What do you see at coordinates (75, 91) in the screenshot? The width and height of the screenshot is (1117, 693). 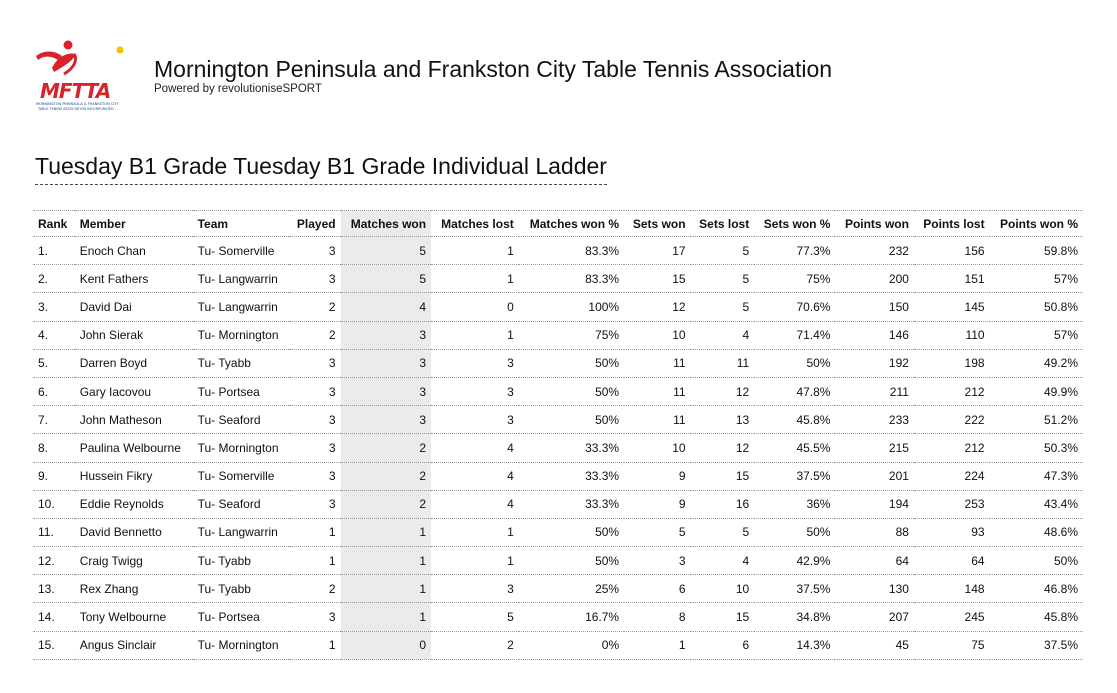 I see `svg-text: MFTTA` at bounding box center [75, 91].